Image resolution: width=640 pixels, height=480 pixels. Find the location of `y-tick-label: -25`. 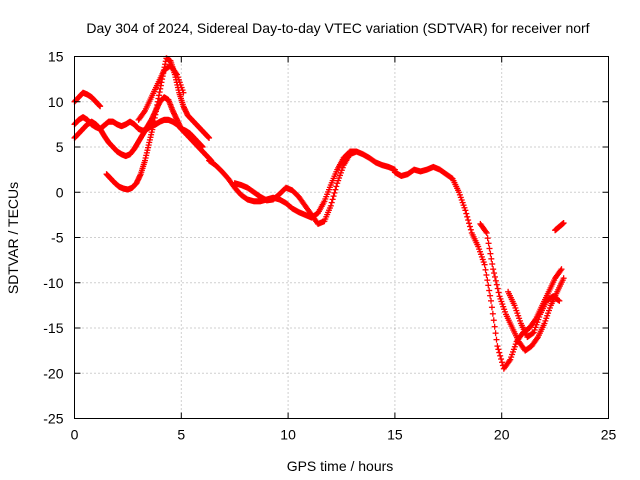

y-tick-label: -25 is located at coordinates (53, 419).